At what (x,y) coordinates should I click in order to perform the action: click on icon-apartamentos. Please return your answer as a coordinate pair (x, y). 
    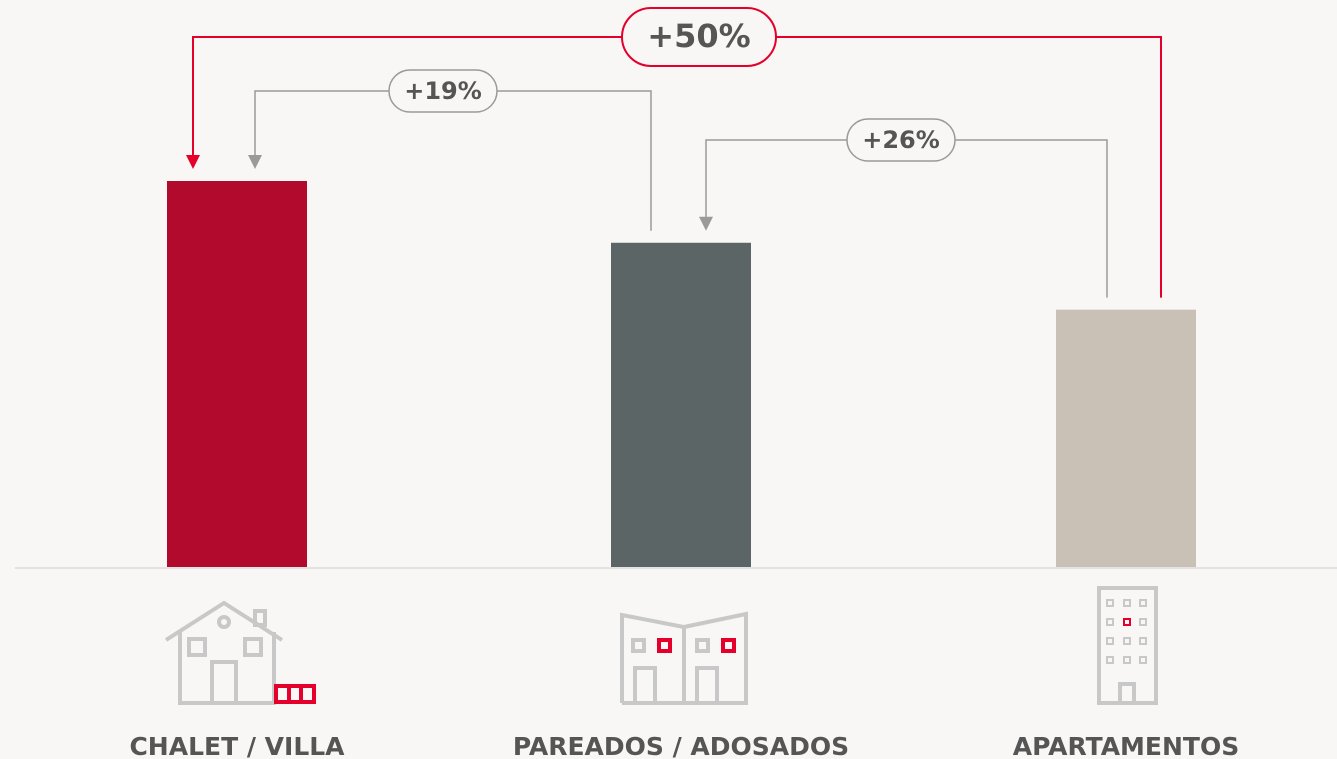
    Looking at the image, I should click on (1127, 645).